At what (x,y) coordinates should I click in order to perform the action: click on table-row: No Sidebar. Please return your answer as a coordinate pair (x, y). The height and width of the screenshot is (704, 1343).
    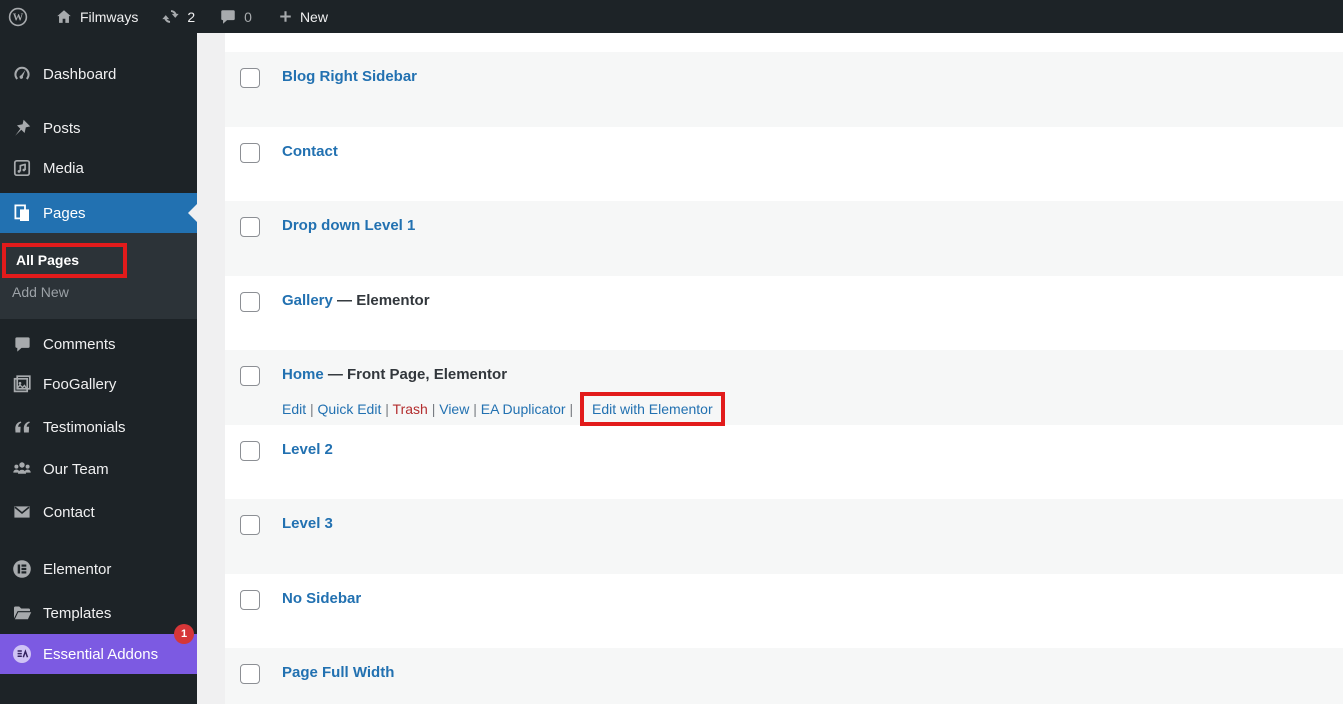
    Looking at the image, I should click on (784, 610).